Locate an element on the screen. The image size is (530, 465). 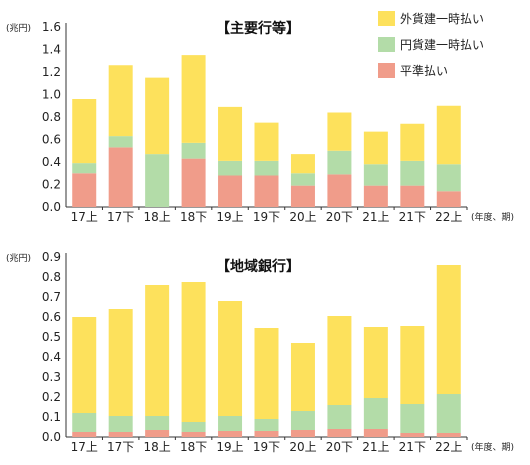
x-tick-label: 21上 is located at coordinates (375, 447).